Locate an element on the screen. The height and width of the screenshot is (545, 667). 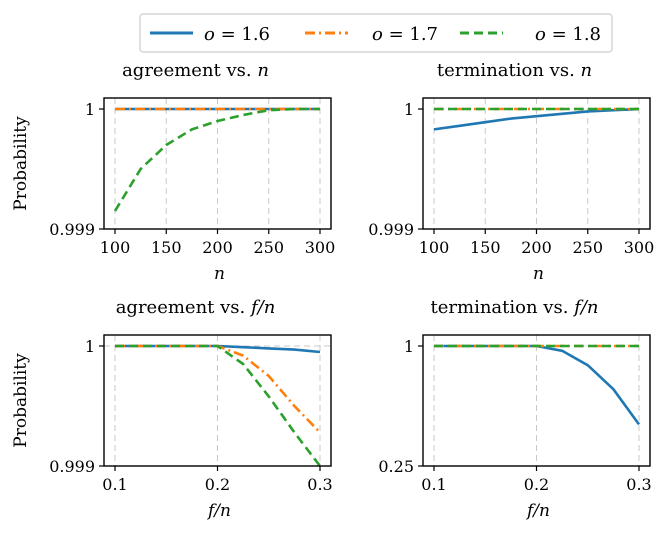
panel-title: termination vs. f/n is located at coordinates (515, 307).